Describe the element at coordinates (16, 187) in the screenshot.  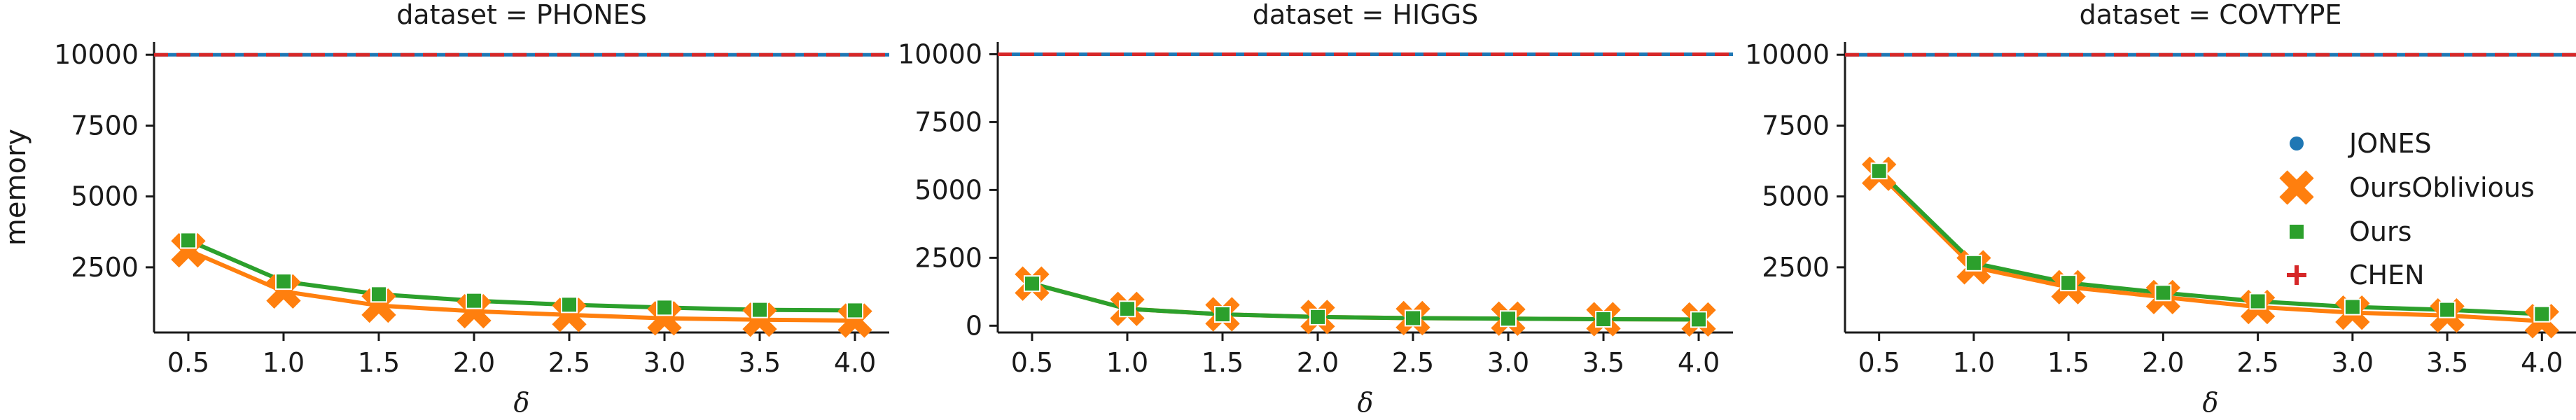
I see `y-axis-label: memory` at that location.